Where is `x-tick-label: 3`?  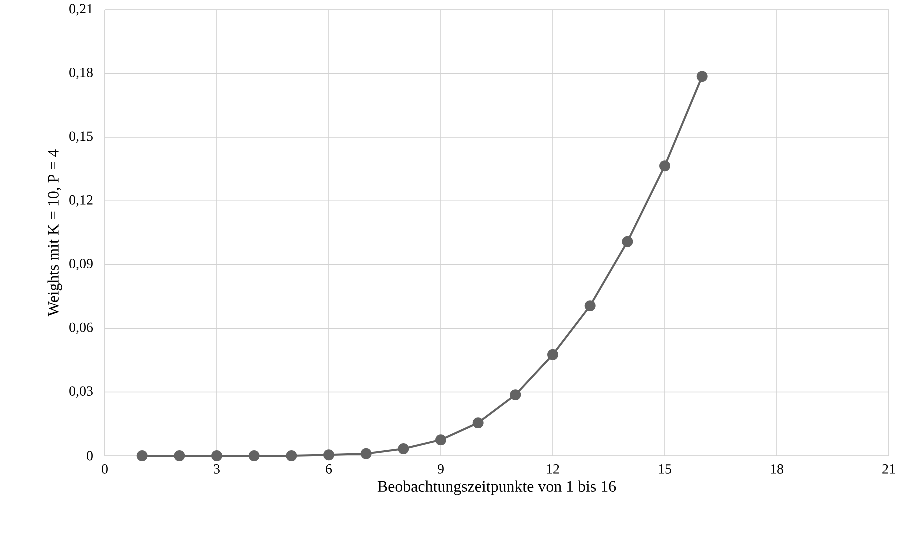 x-tick-label: 3 is located at coordinates (217, 469).